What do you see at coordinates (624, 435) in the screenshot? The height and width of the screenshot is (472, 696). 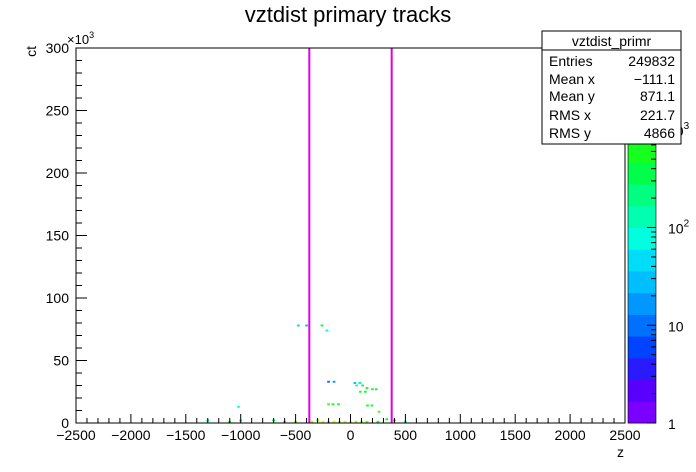 I see `x-tick-label: 2500` at bounding box center [624, 435].